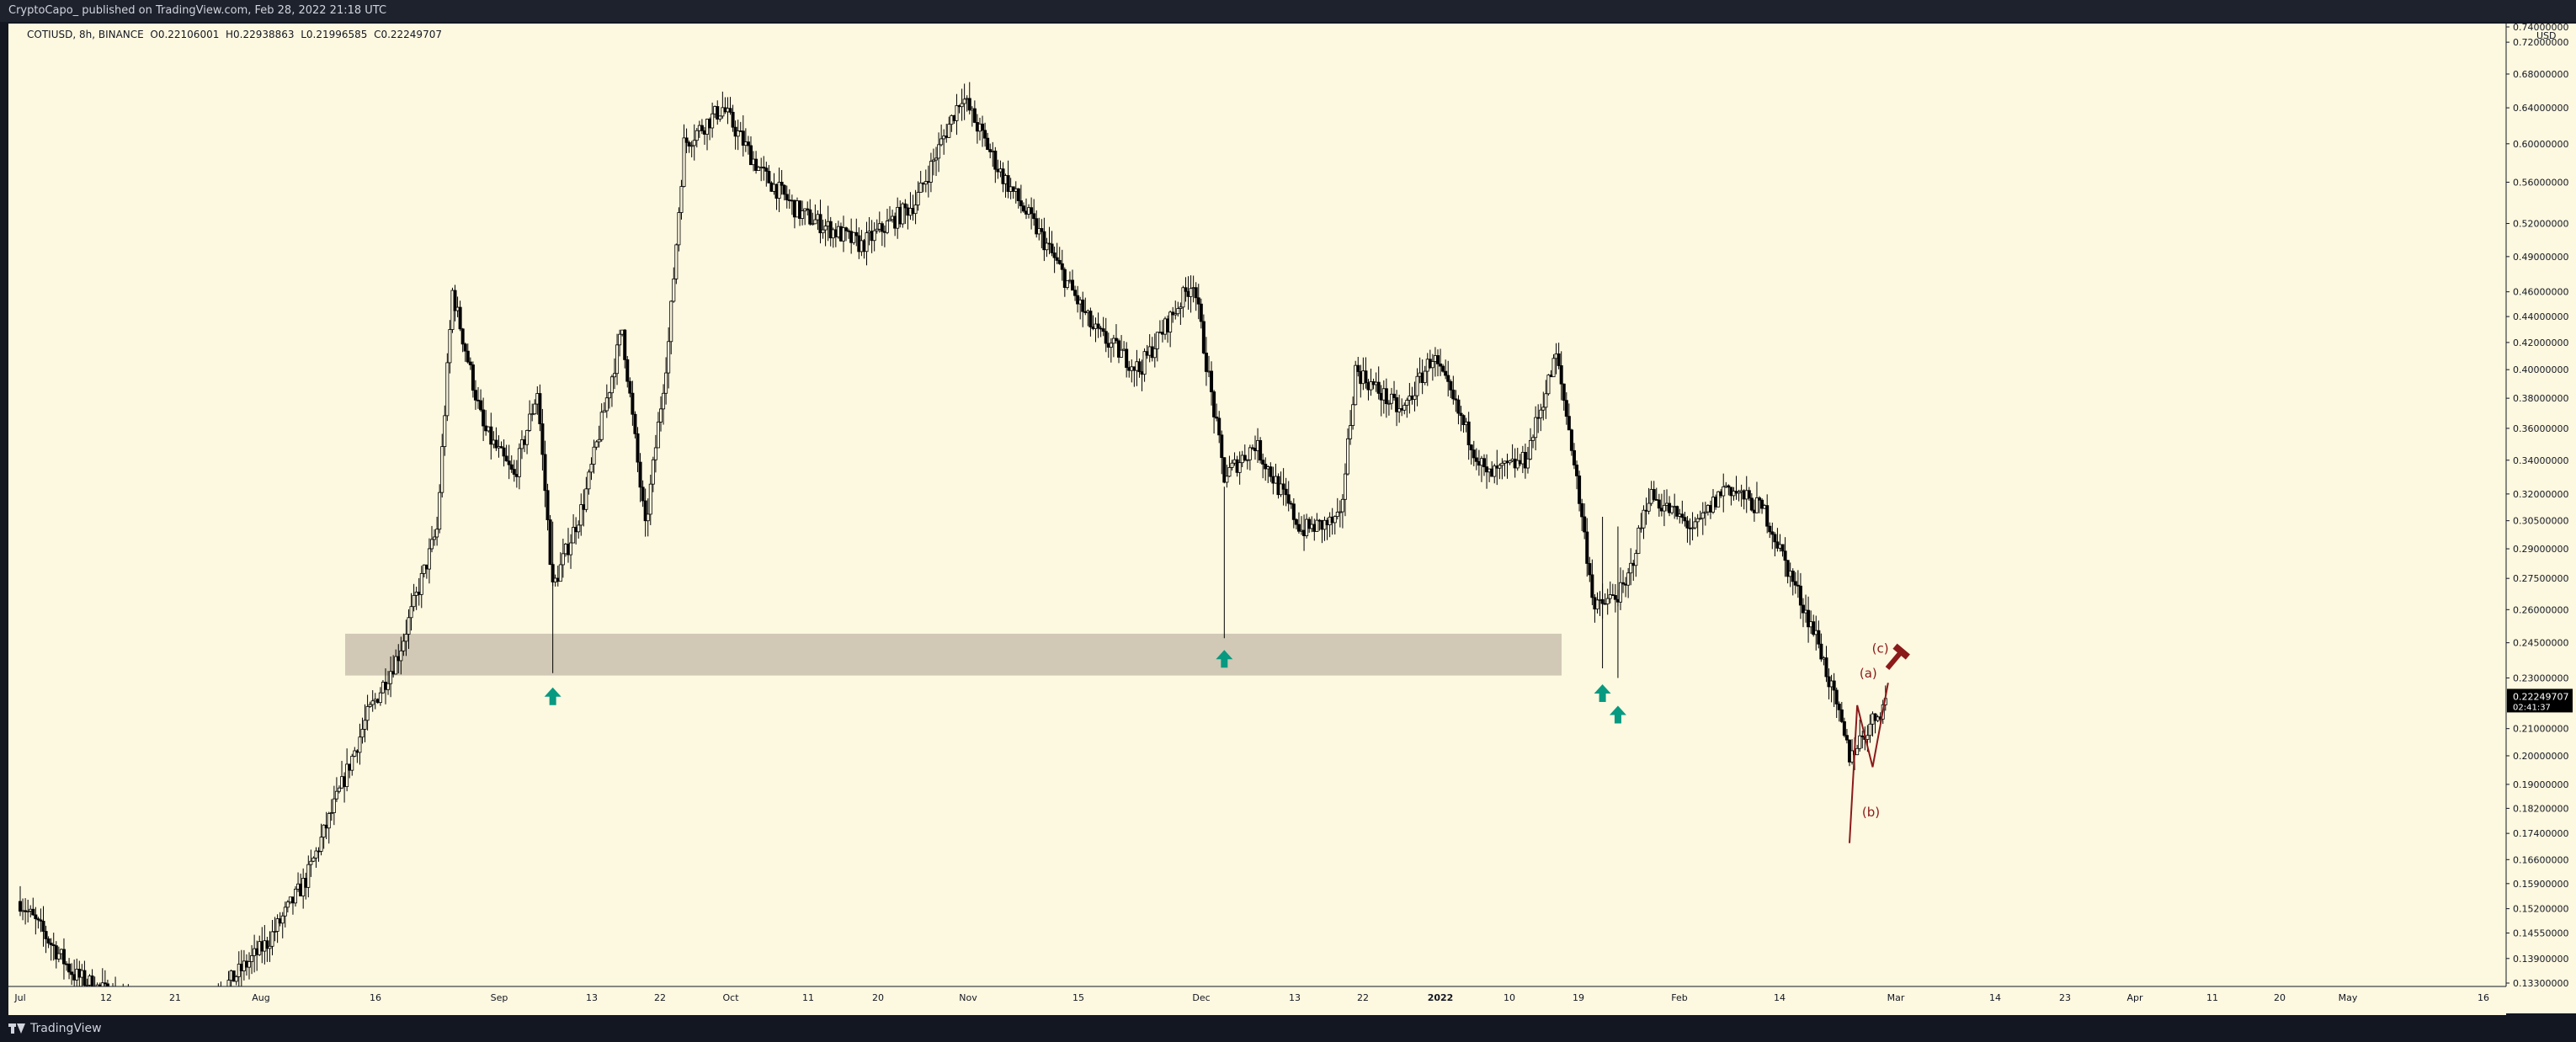 This screenshot has width=2576, height=1042. What do you see at coordinates (261, 997) in the screenshot?
I see `time-tick-label: Aug` at bounding box center [261, 997].